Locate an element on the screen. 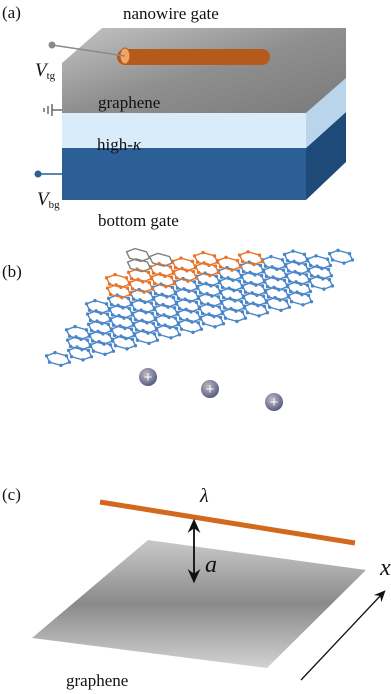  kappa-symbol: κ is located at coordinates (137, 144).